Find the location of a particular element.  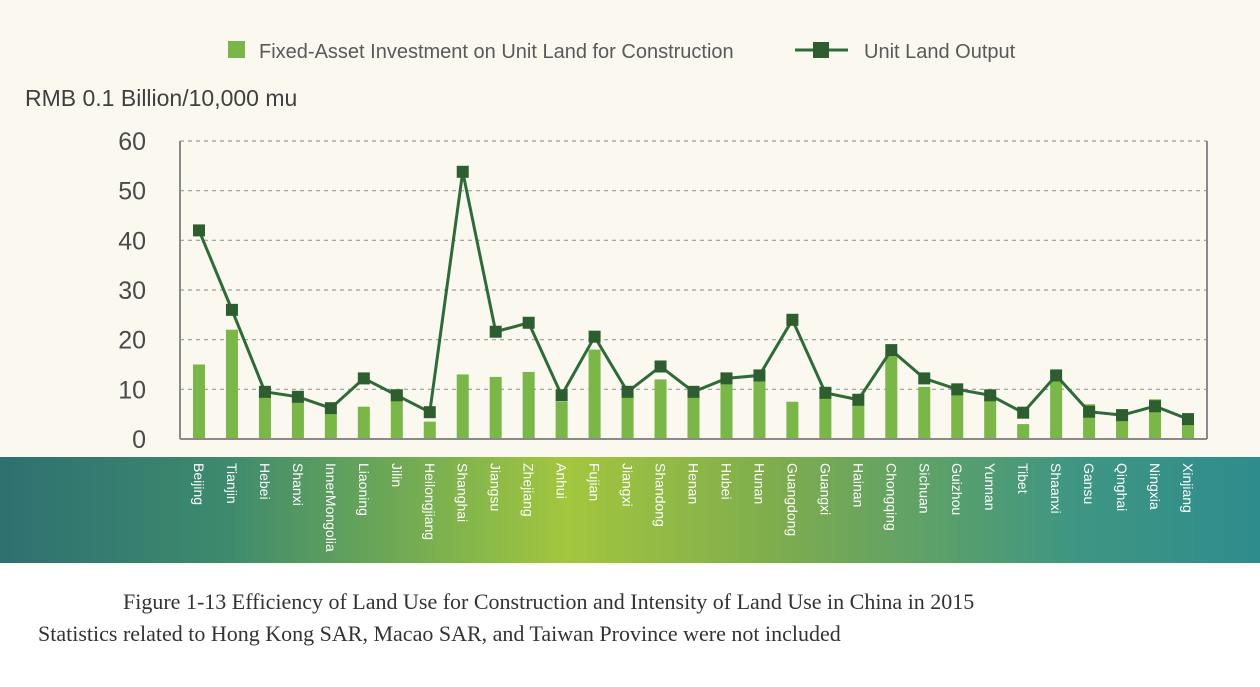

x-tick-label: Shaanxi is located at coordinates (1056, 488).